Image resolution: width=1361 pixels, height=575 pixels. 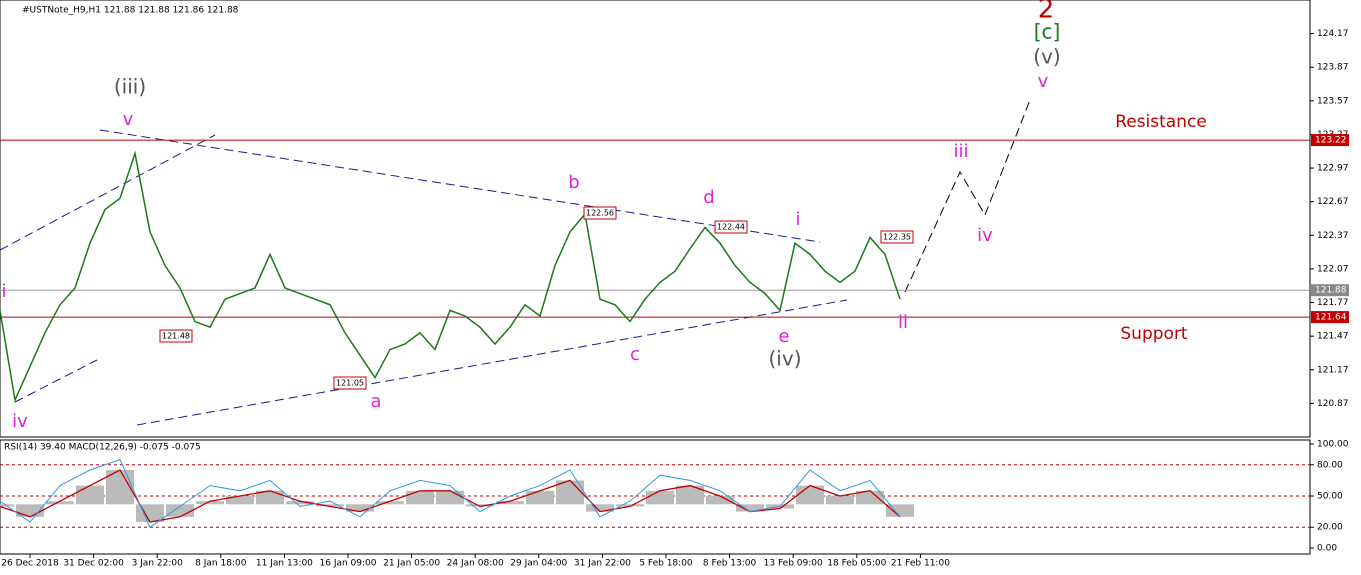 I want to click on indicator-tick-label: 20.00, so click(x=1330, y=528).